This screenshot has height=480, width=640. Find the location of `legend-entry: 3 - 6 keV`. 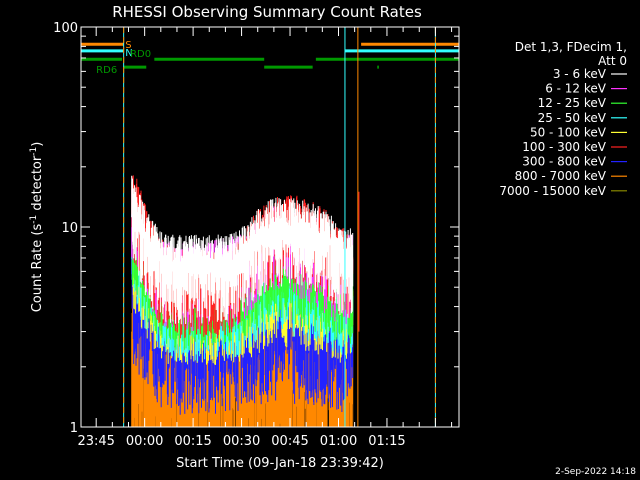

legend-entry: 3 - 6 keV is located at coordinates (590, 74).